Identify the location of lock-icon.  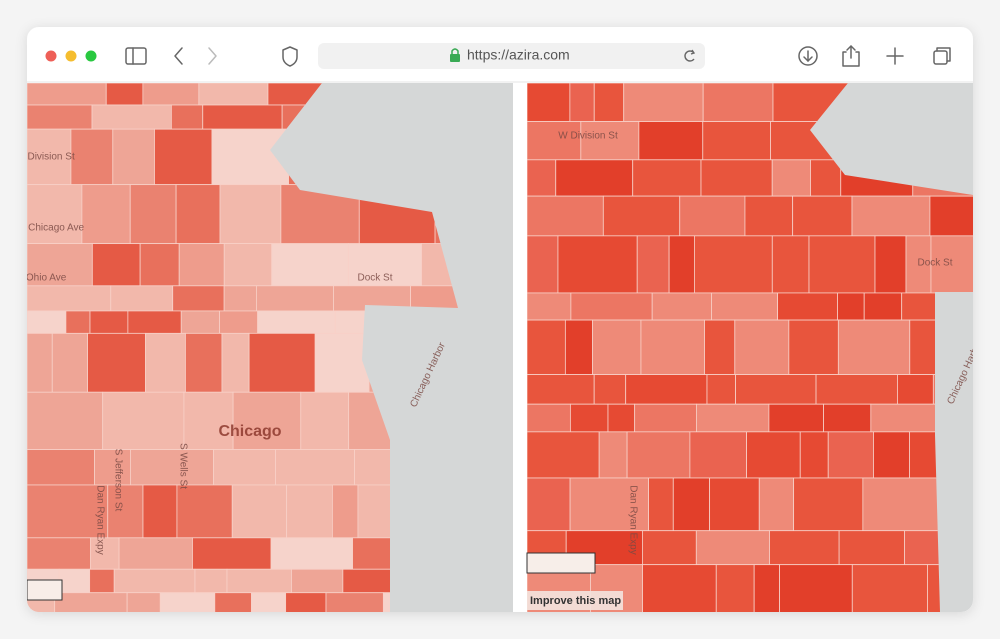
(455, 55).